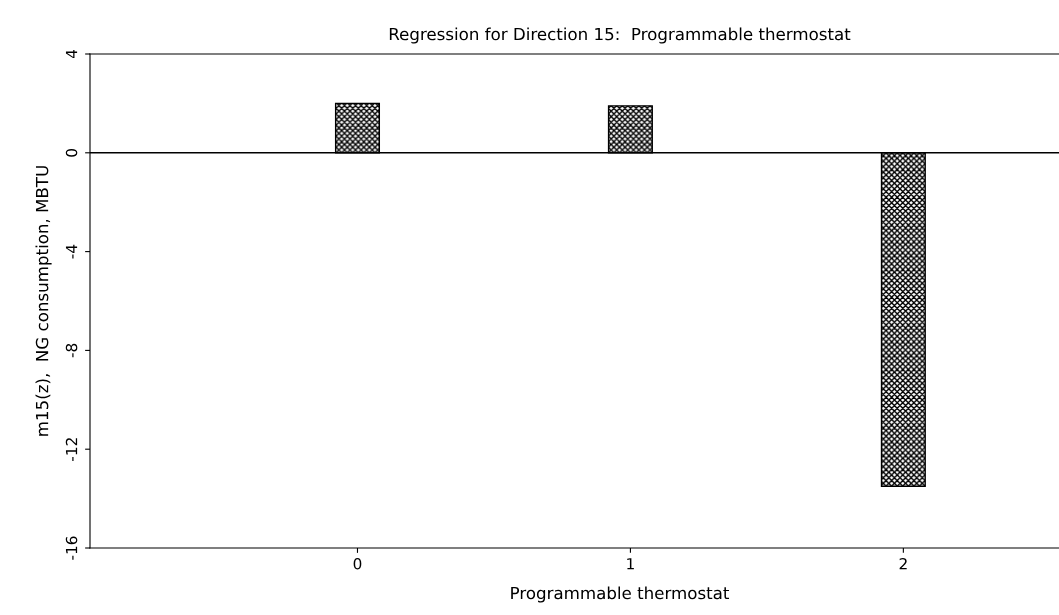 The width and height of the screenshot is (1059, 615). Describe the element at coordinates (71, 548) in the screenshot. I see `y-tick-label: -16` at that location.